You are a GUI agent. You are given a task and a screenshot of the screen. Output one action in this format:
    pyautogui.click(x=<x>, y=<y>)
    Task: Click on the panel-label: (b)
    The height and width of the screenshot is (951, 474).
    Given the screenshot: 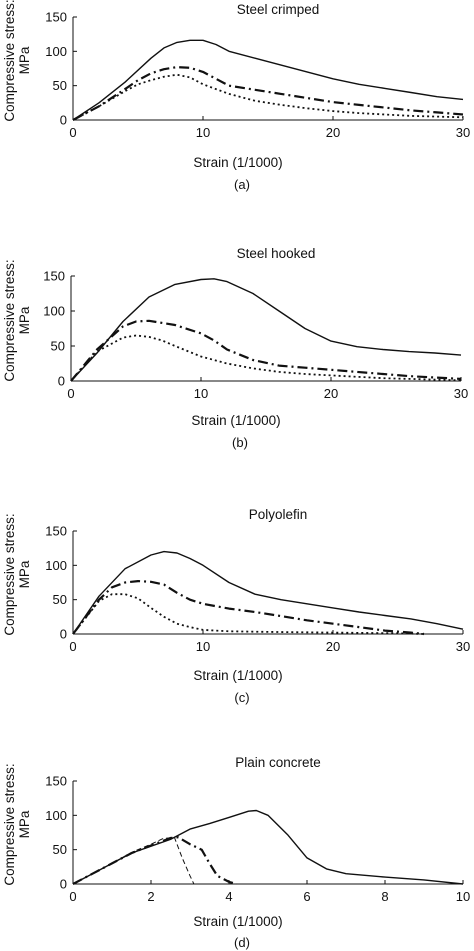 What is the action you would take?
    pyautogui.click(x=240, y=442)
    